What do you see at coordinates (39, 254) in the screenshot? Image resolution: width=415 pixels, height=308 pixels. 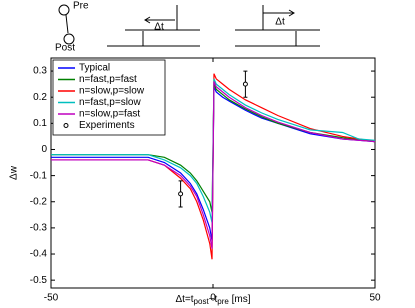 I see `y-tick-label: -0.4` at bounding box center [39, 254].